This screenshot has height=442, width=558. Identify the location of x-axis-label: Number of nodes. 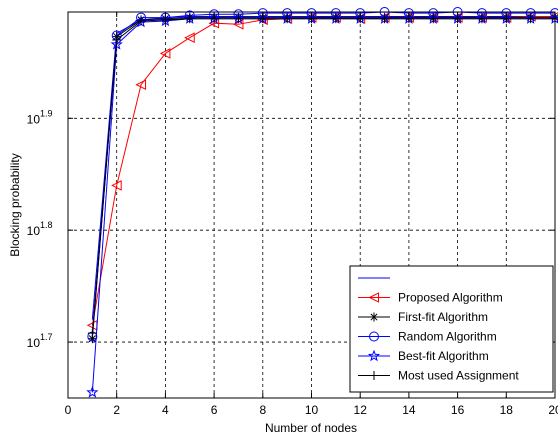
(311, 428).